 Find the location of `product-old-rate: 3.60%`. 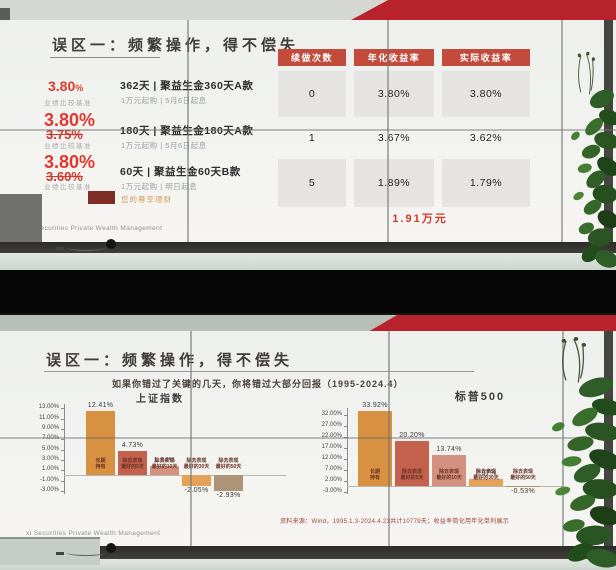

product-old-rate: 3.60% is located at coordinates (64, 176).